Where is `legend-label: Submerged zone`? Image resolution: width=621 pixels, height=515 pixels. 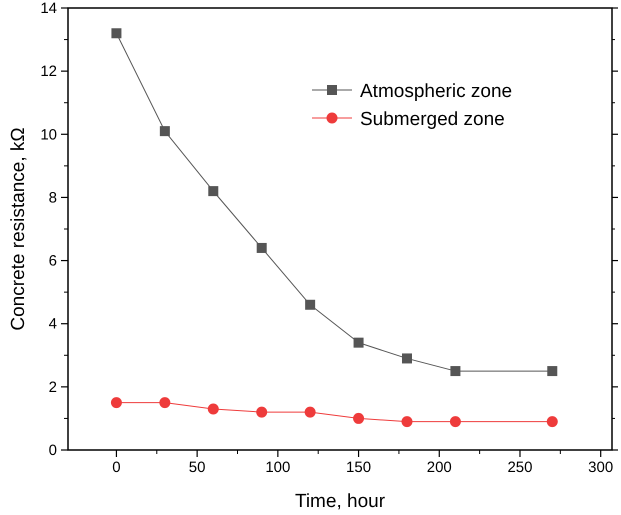 legend-label: Submerged zone is located at coordinates (432, 119).